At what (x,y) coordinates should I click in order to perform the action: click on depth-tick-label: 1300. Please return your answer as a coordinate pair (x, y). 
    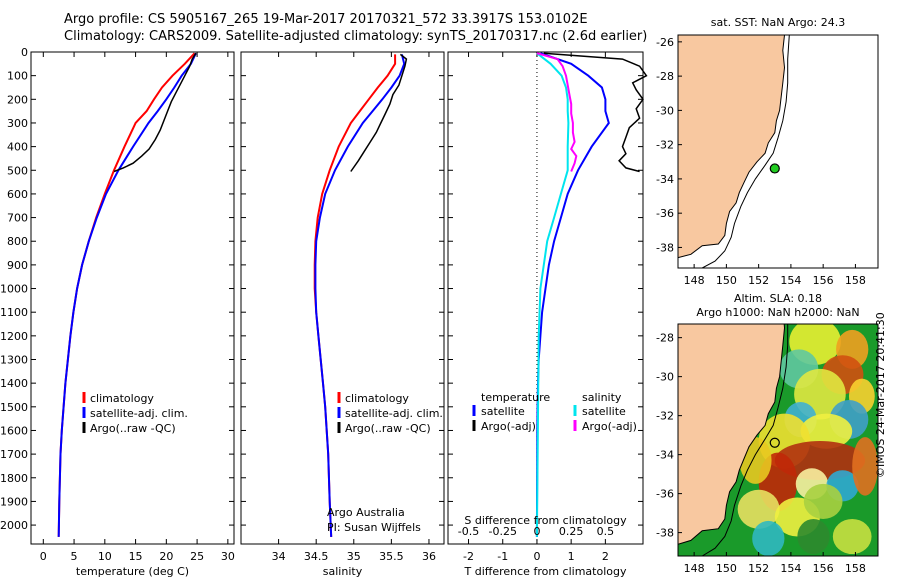
    Looking at the image, I should click on (14, 360).